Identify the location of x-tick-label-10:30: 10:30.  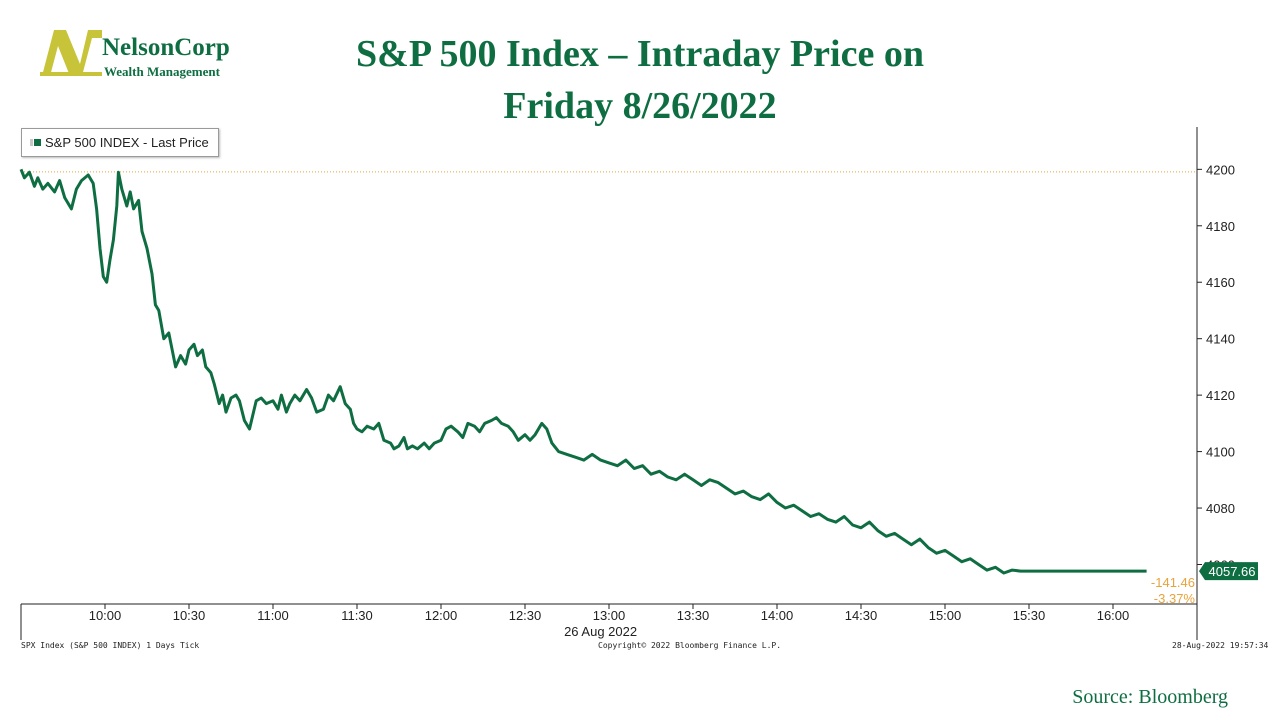
(189, 615).